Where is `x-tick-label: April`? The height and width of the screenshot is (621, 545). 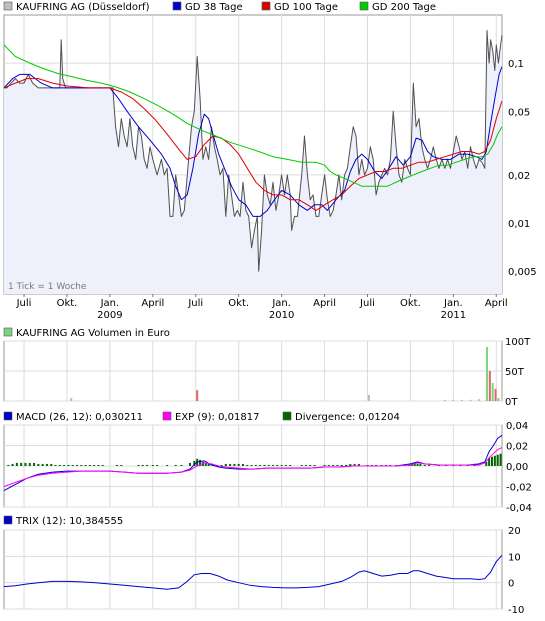 x-tick-label: April is located at coordinates (496, 303).